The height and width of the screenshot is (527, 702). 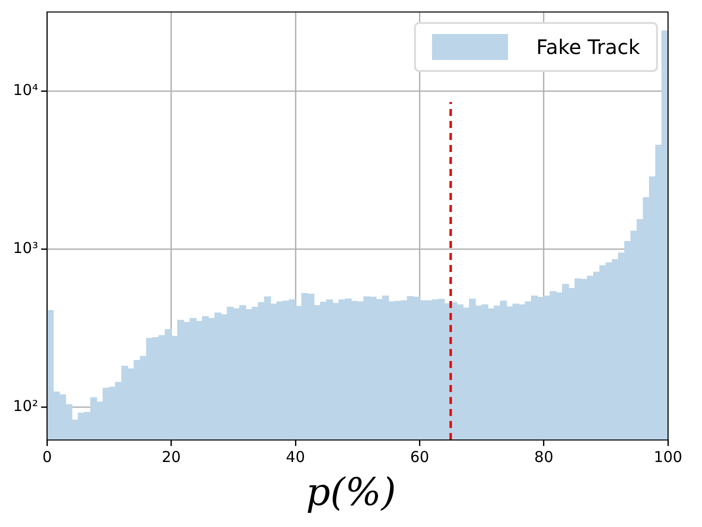 I want to click on x-tick-label: 20, so click(x=171, y=457).